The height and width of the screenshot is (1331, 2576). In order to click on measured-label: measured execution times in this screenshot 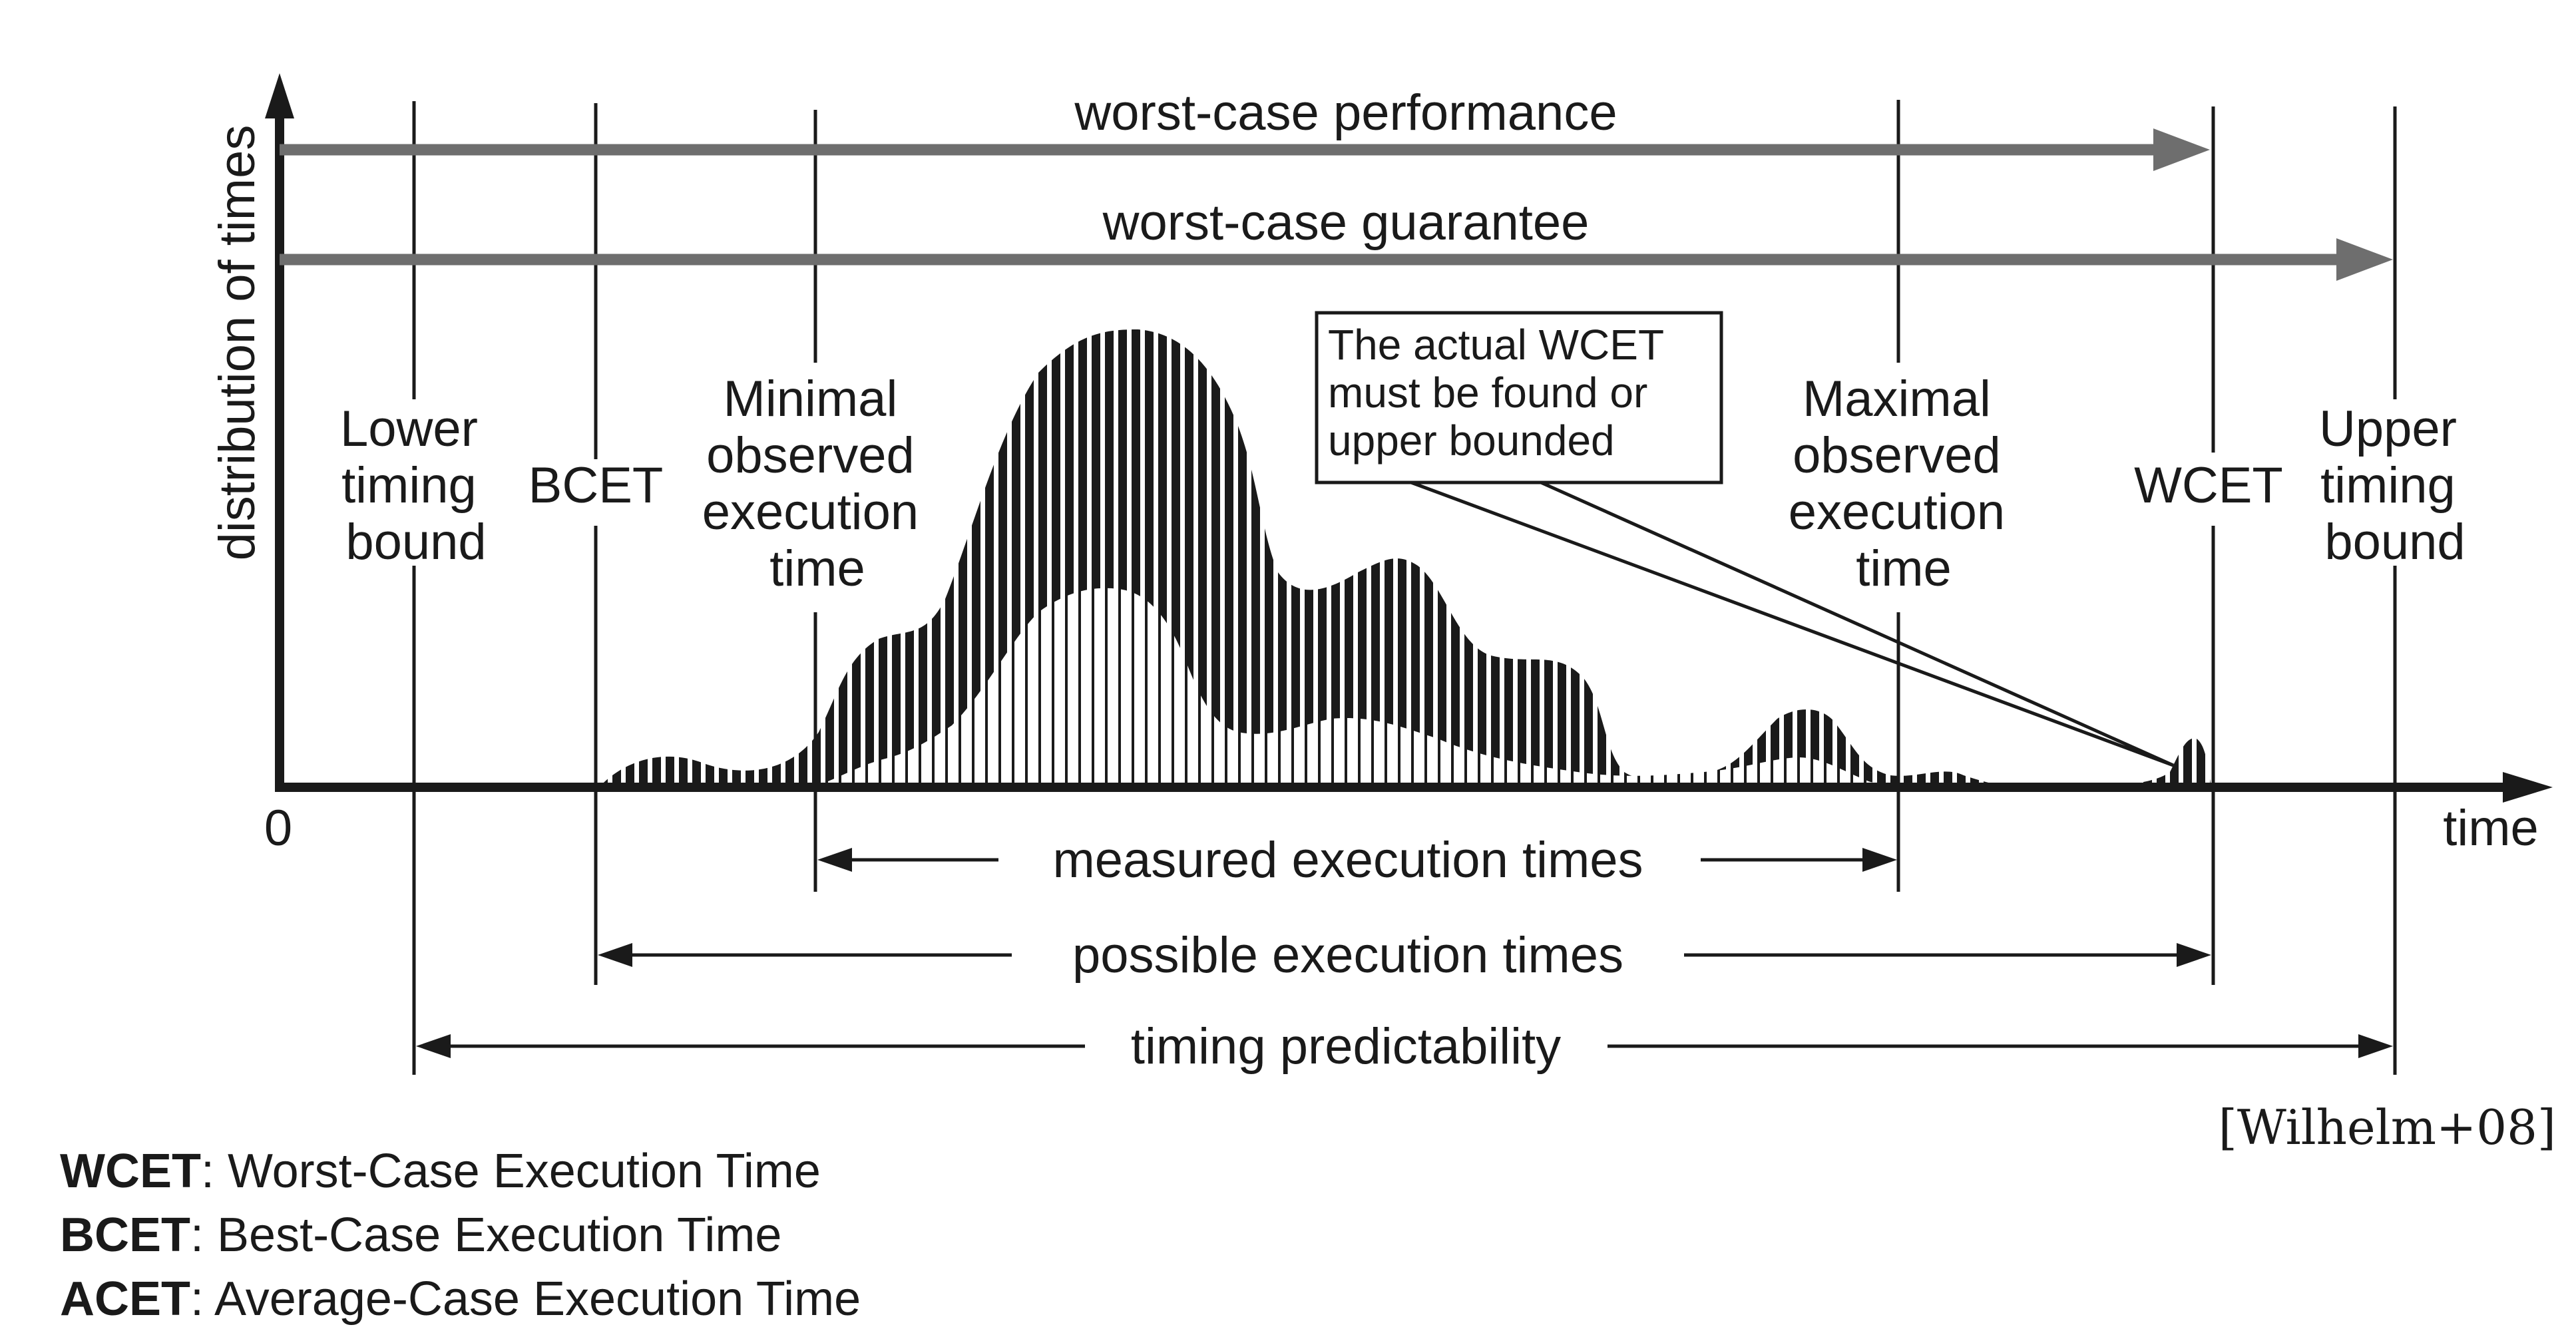, I will do `click(1347, 860)`.